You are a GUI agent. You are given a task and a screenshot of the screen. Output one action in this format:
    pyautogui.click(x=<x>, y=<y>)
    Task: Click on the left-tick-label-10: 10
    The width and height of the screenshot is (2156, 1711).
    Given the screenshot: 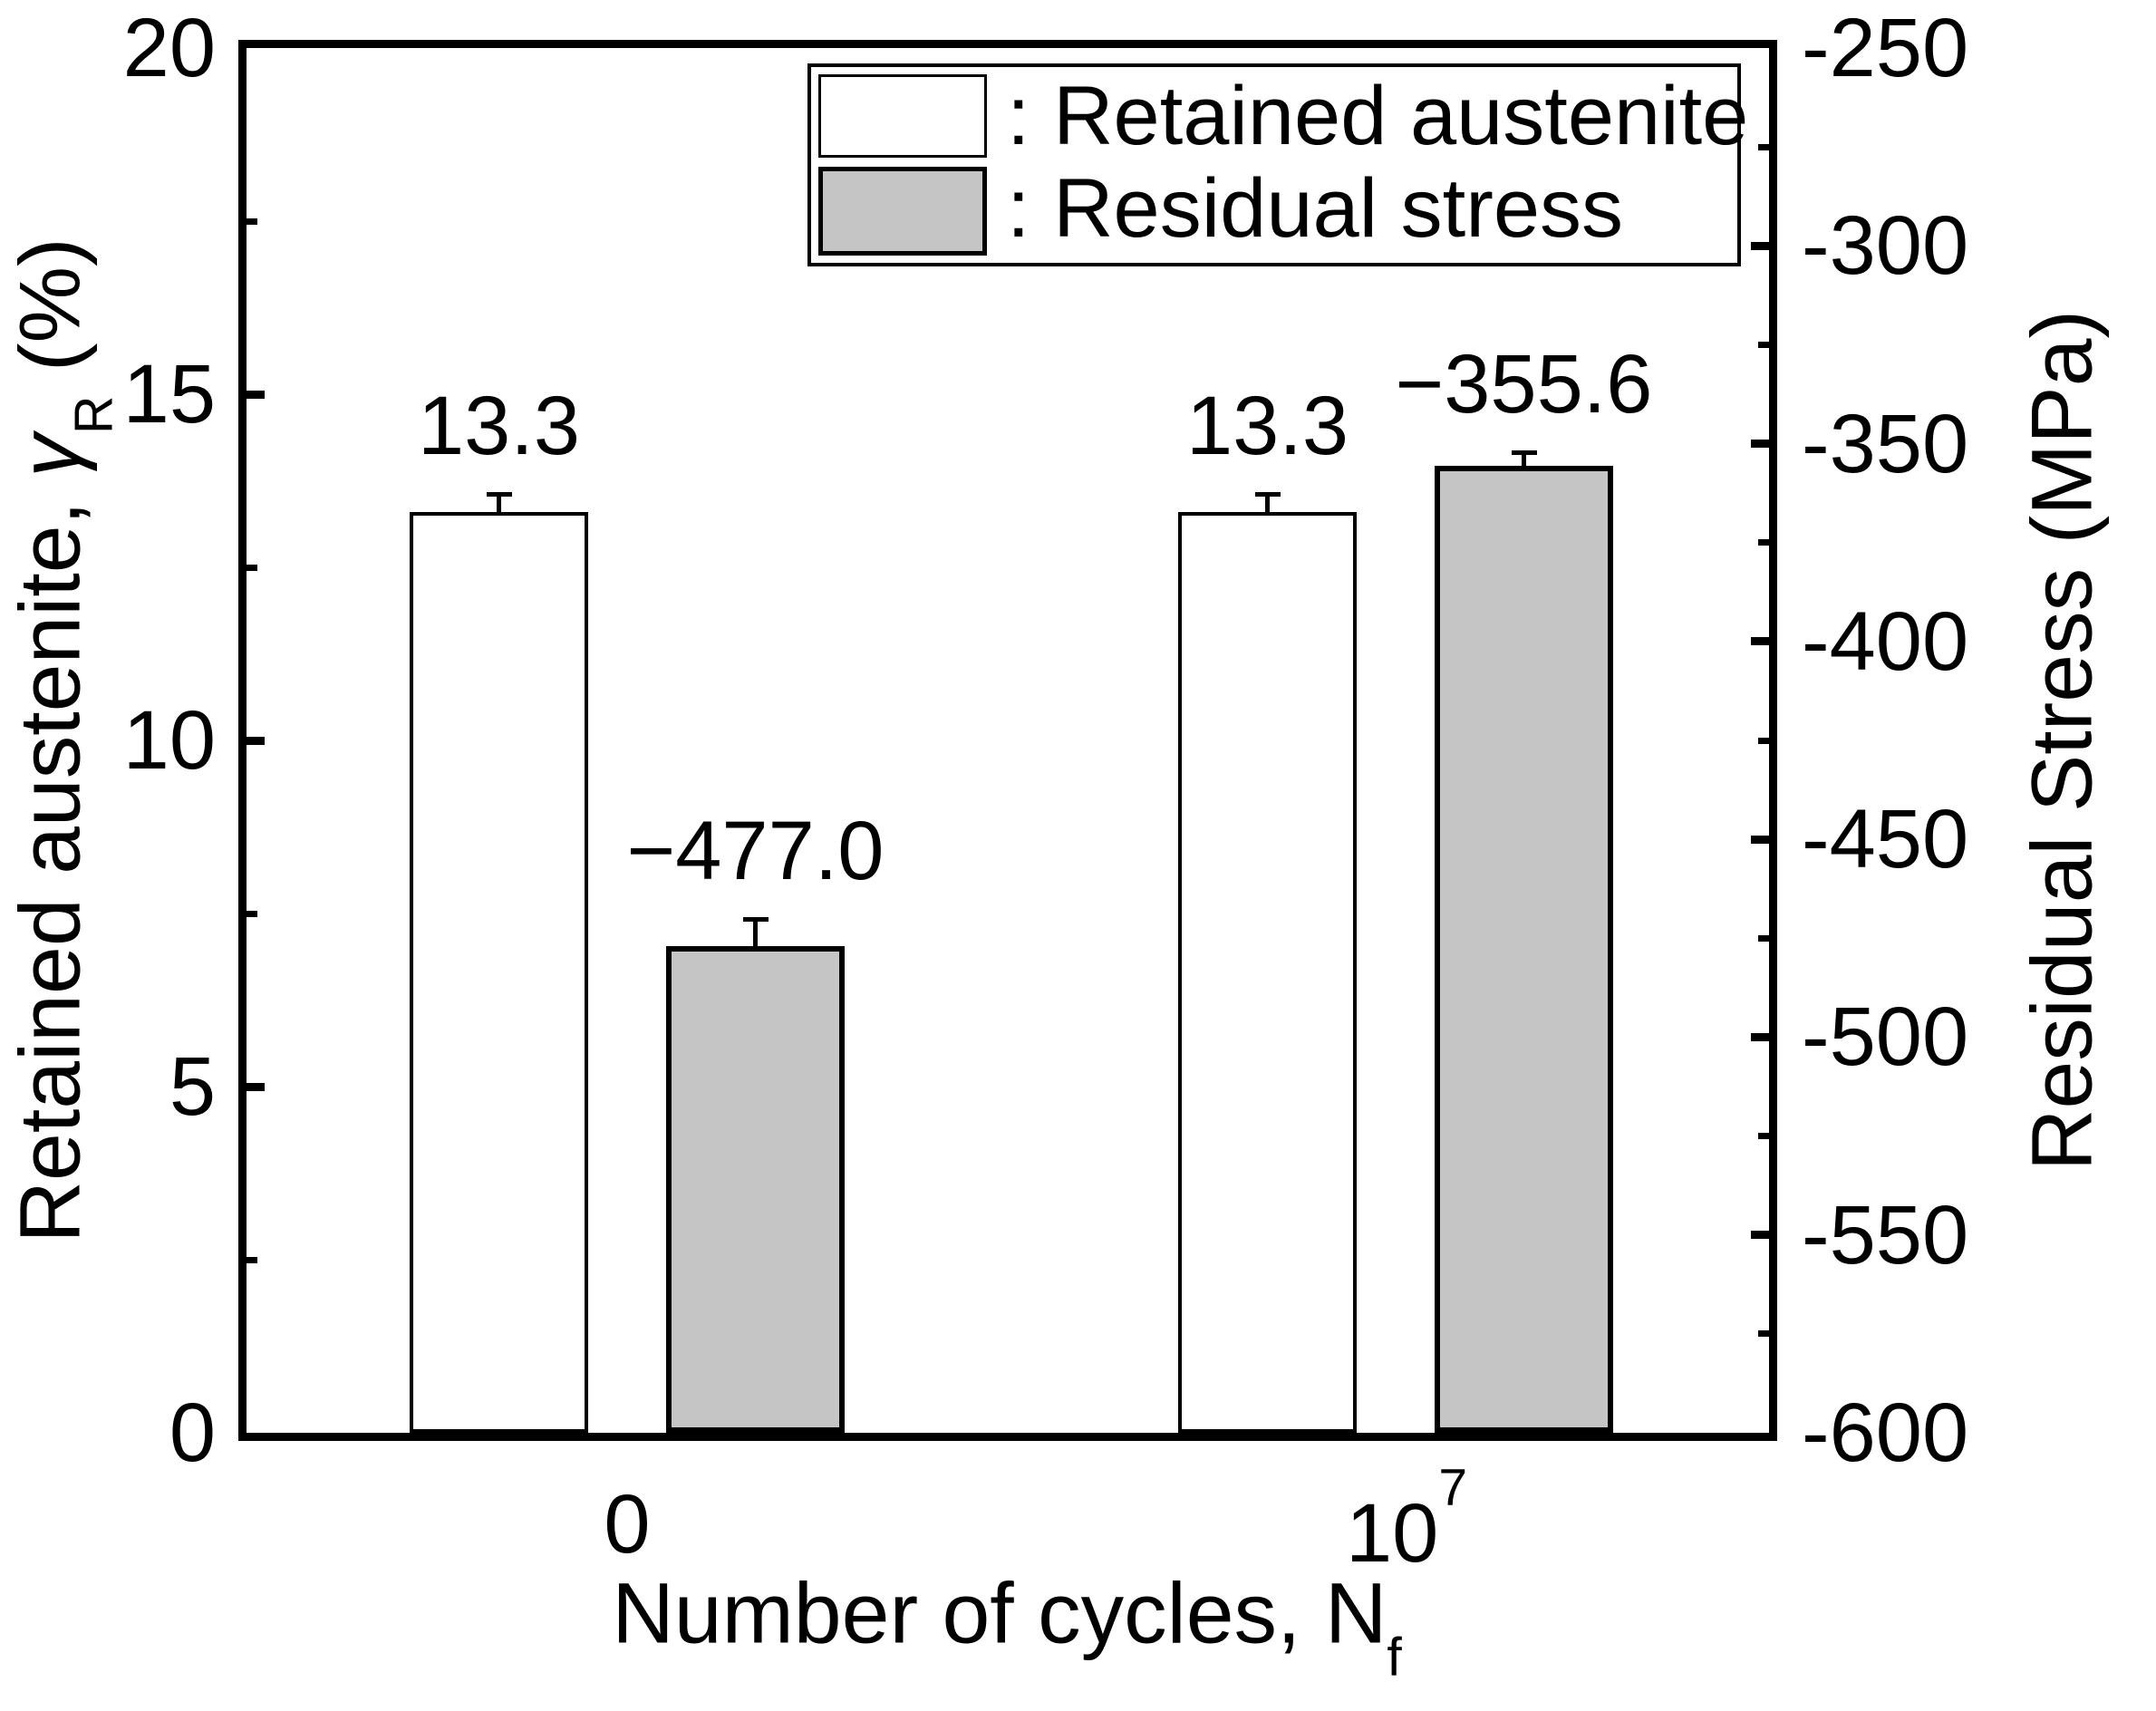 What is the action you would take?
    pyautogui.click(x=169, y=740)
    